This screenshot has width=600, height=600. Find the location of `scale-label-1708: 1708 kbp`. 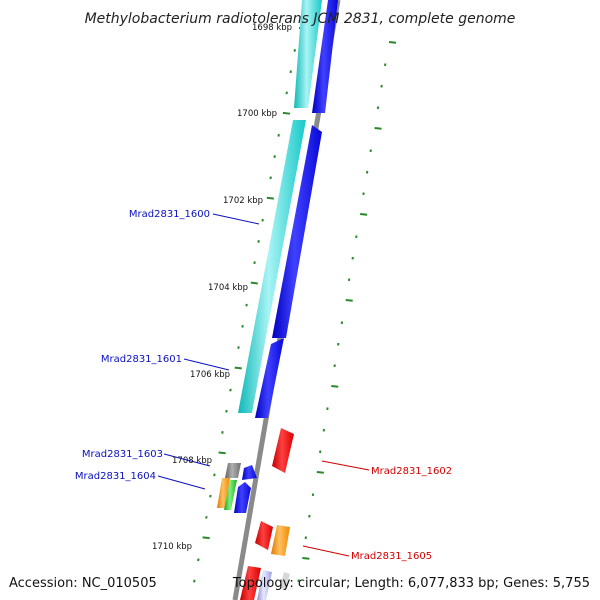

scale-label-1708: 1708 kbp is located at coordinates (192, 461).